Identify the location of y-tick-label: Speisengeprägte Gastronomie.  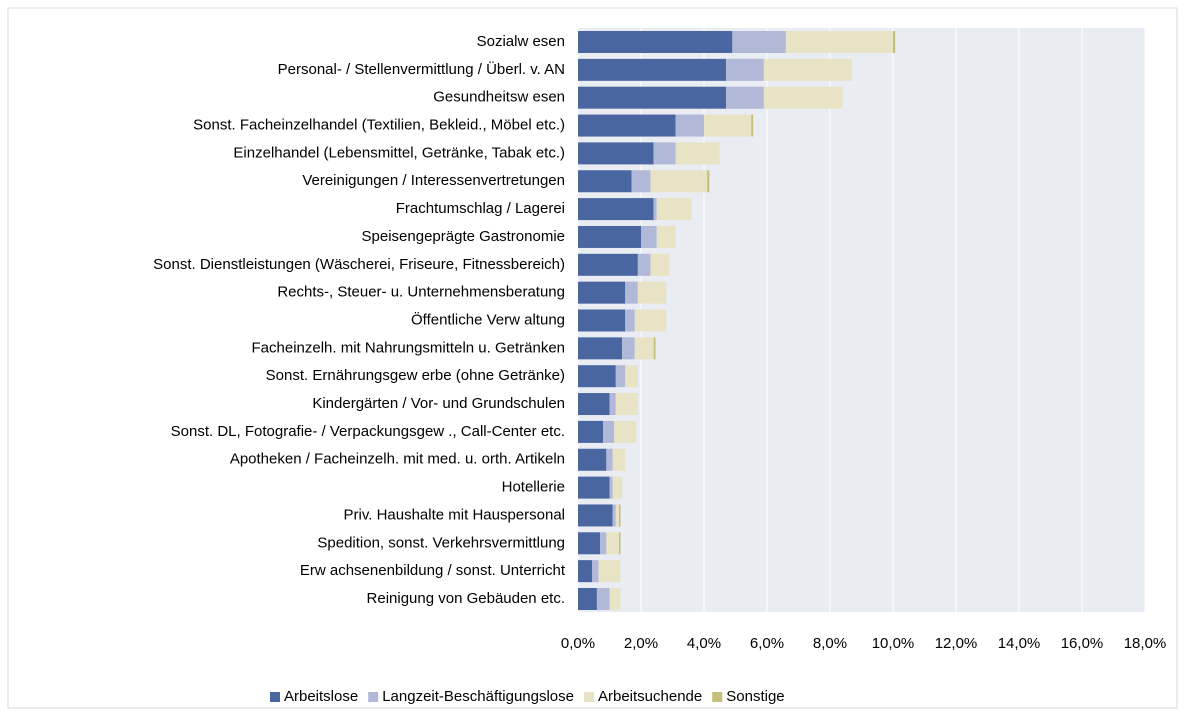
(463, 236).